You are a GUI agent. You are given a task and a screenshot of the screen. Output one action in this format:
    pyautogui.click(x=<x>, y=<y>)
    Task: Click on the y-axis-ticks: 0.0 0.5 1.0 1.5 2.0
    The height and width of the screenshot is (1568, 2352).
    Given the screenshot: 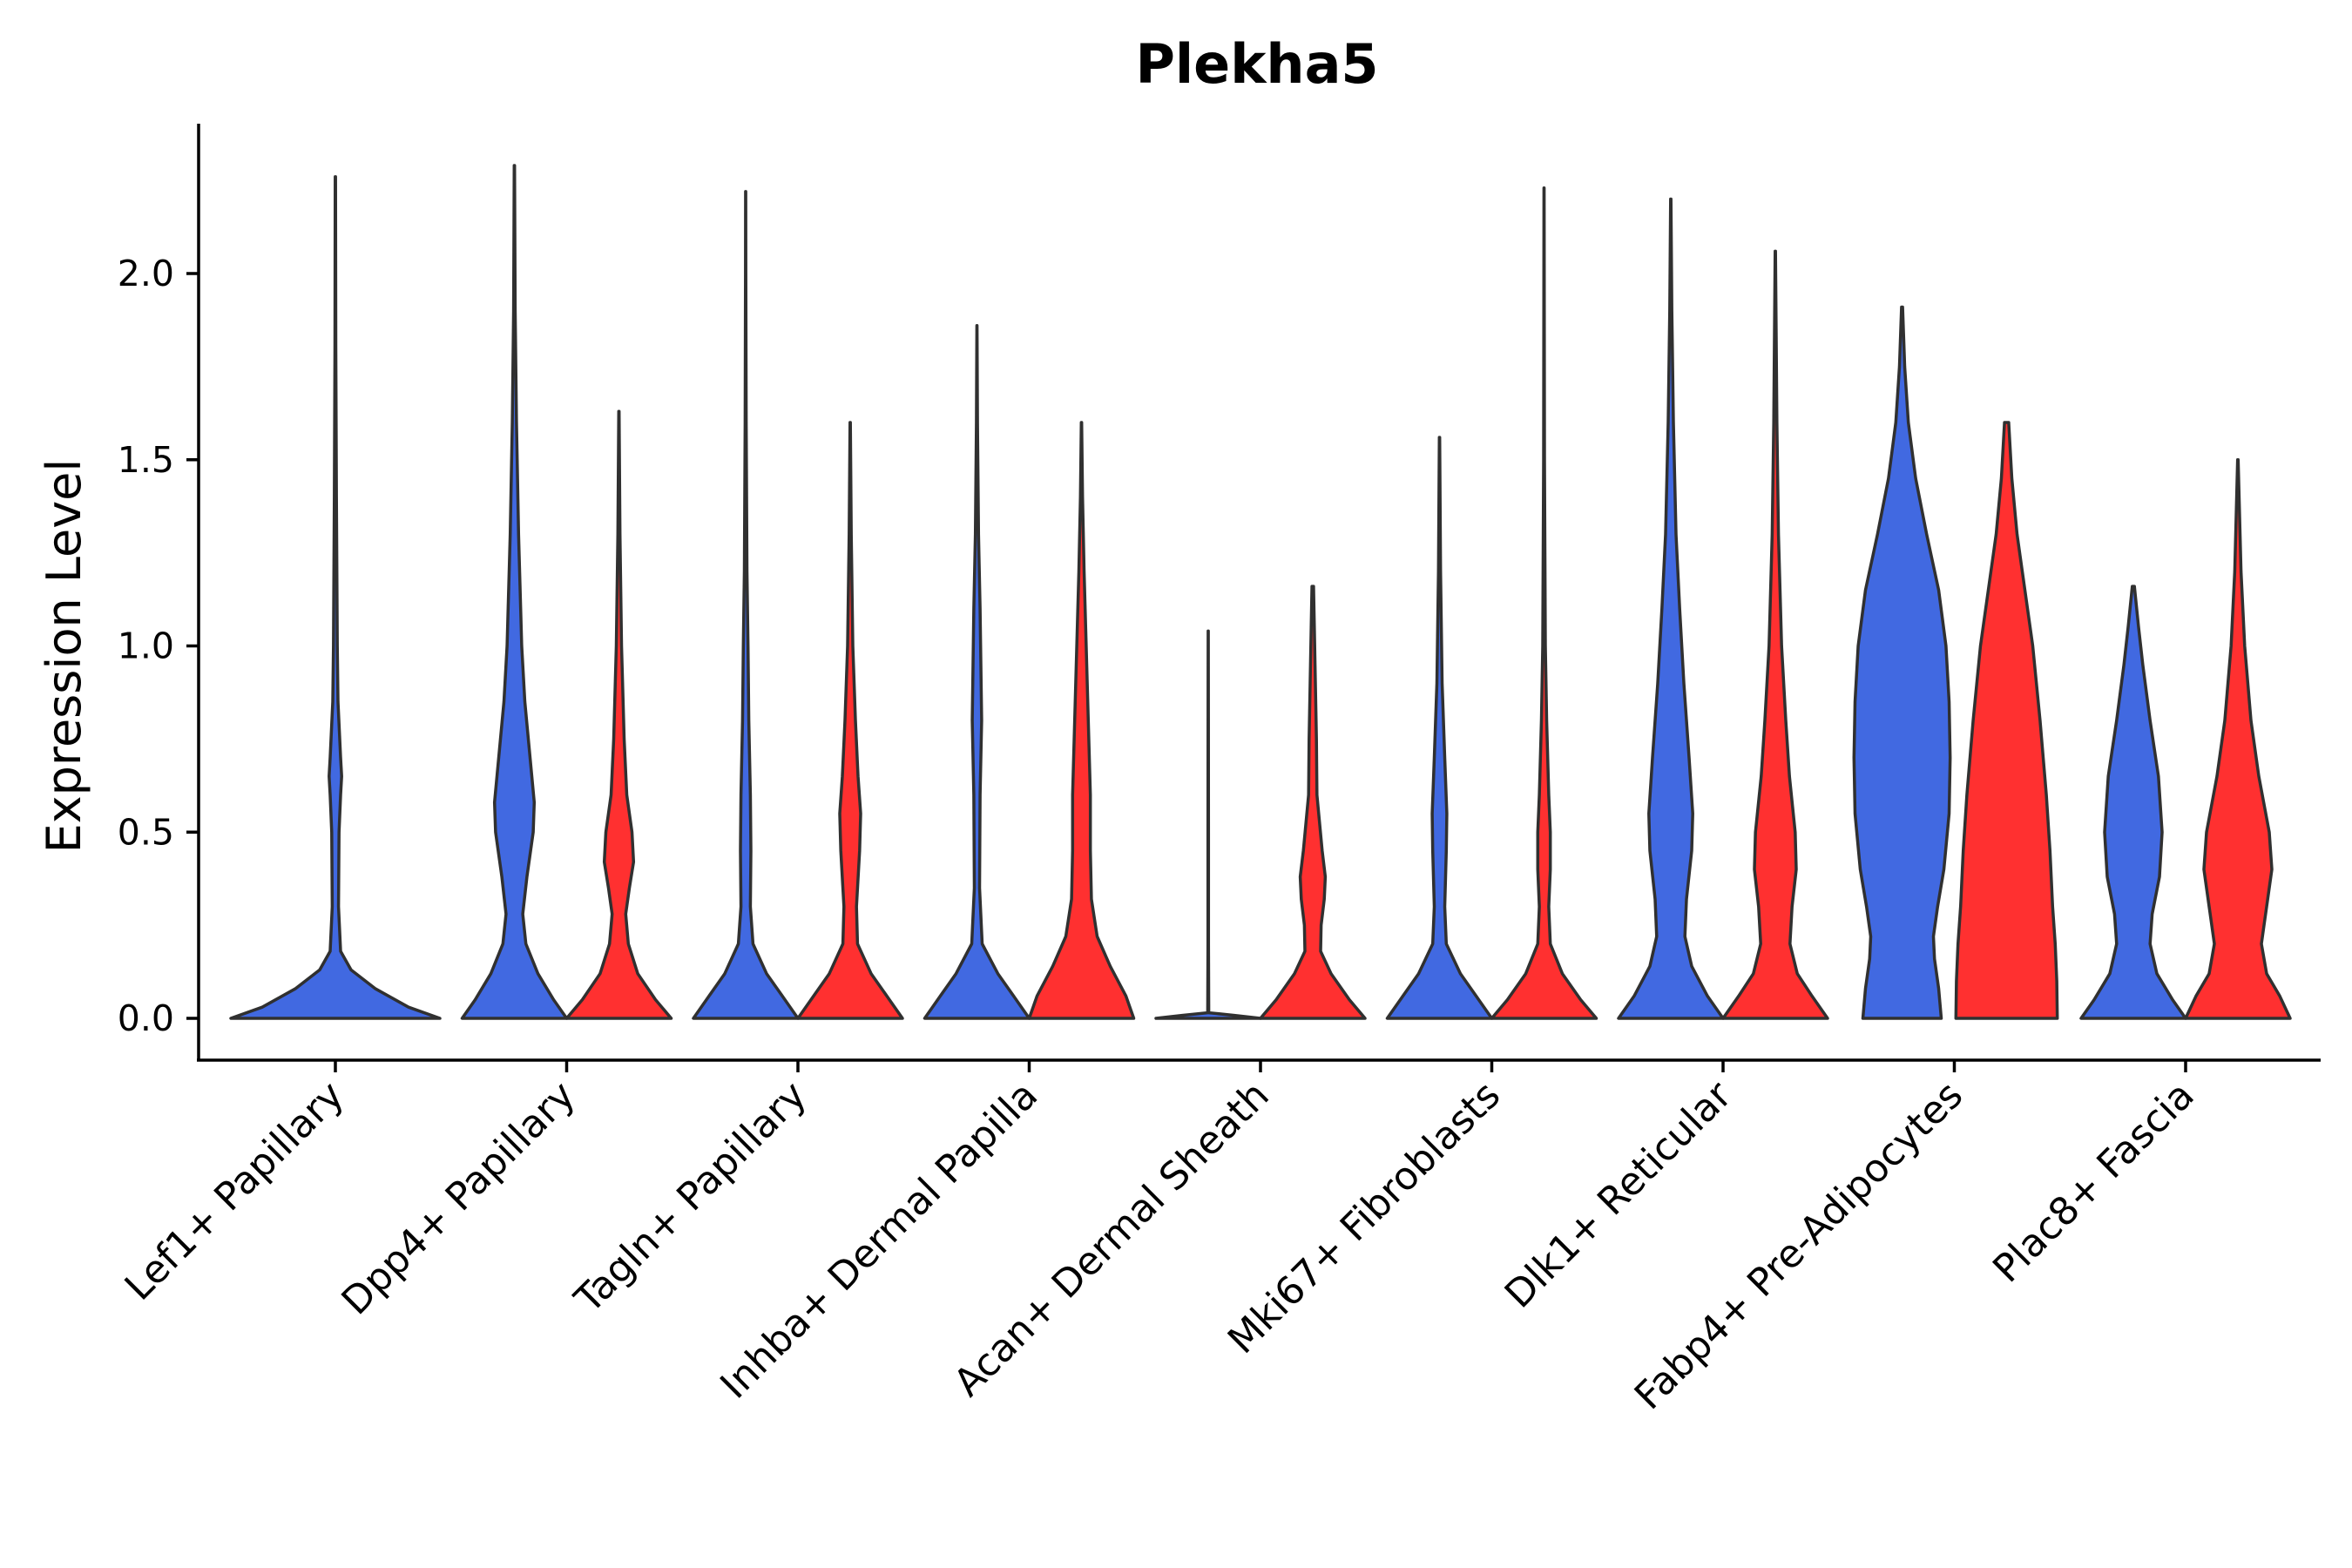 What is the action you would take?
    pyautogui.click(x=158, y=646)
    